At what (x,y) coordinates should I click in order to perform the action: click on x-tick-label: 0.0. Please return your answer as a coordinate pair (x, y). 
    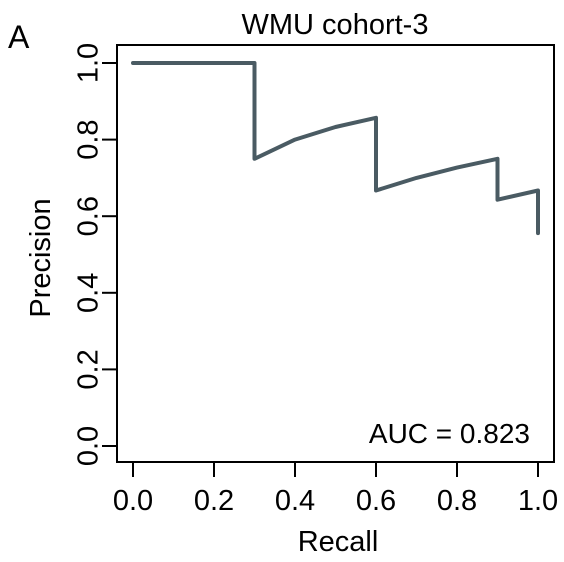
    Looking at the image, I should click on (133, 501).